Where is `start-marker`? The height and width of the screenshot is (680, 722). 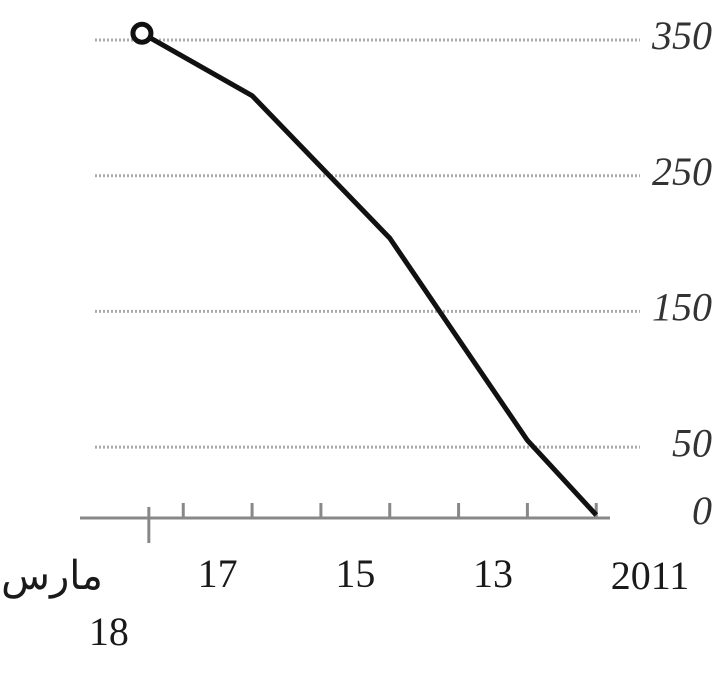 start-marker is located at coordinates (142, 33).